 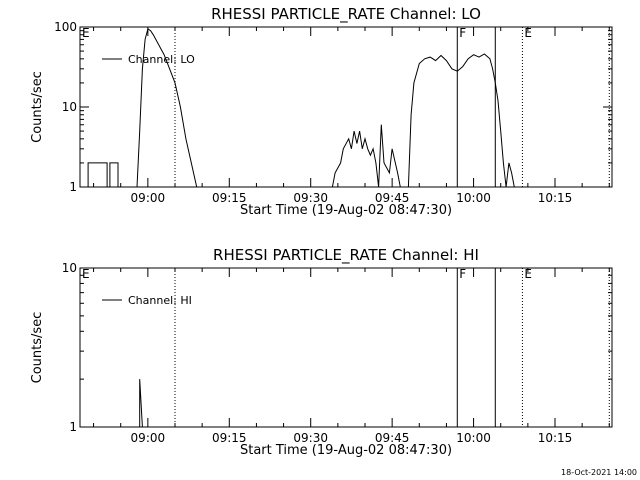 I want to click on y-tick-label-100: 100, so click(x=65, y=27).